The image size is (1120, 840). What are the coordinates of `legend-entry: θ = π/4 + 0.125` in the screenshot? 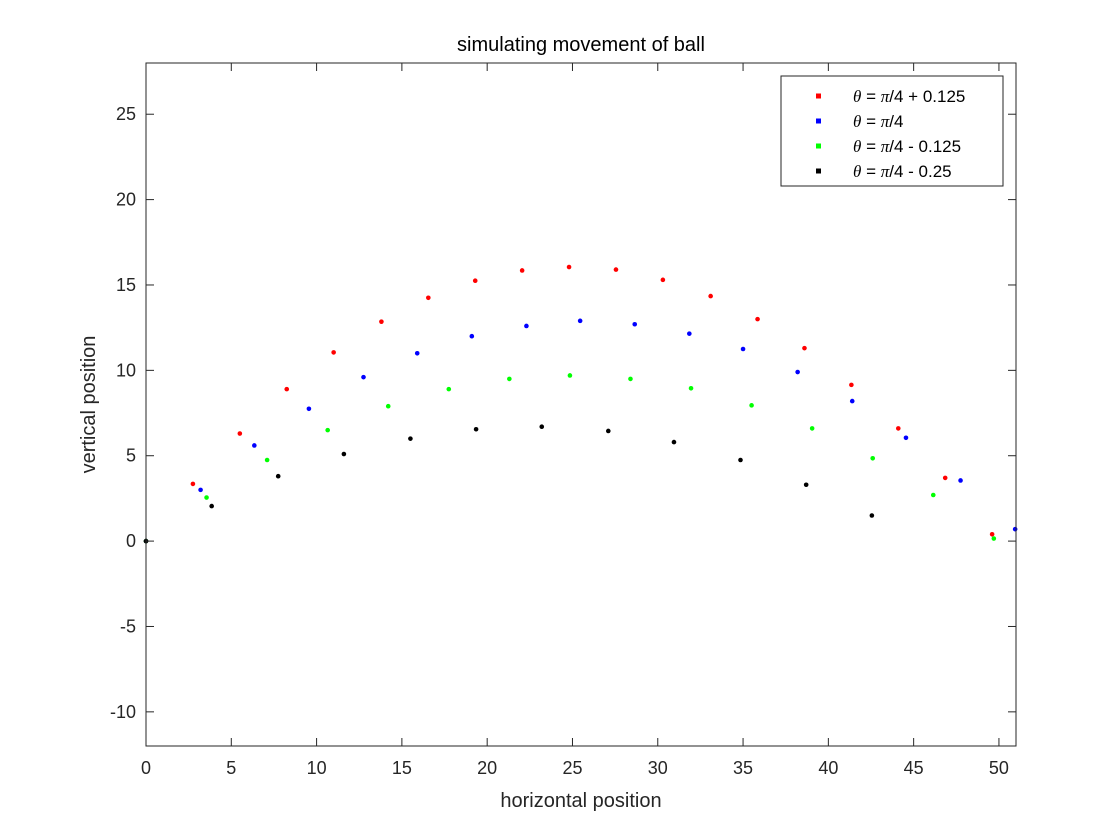 It's located at (909, 96).